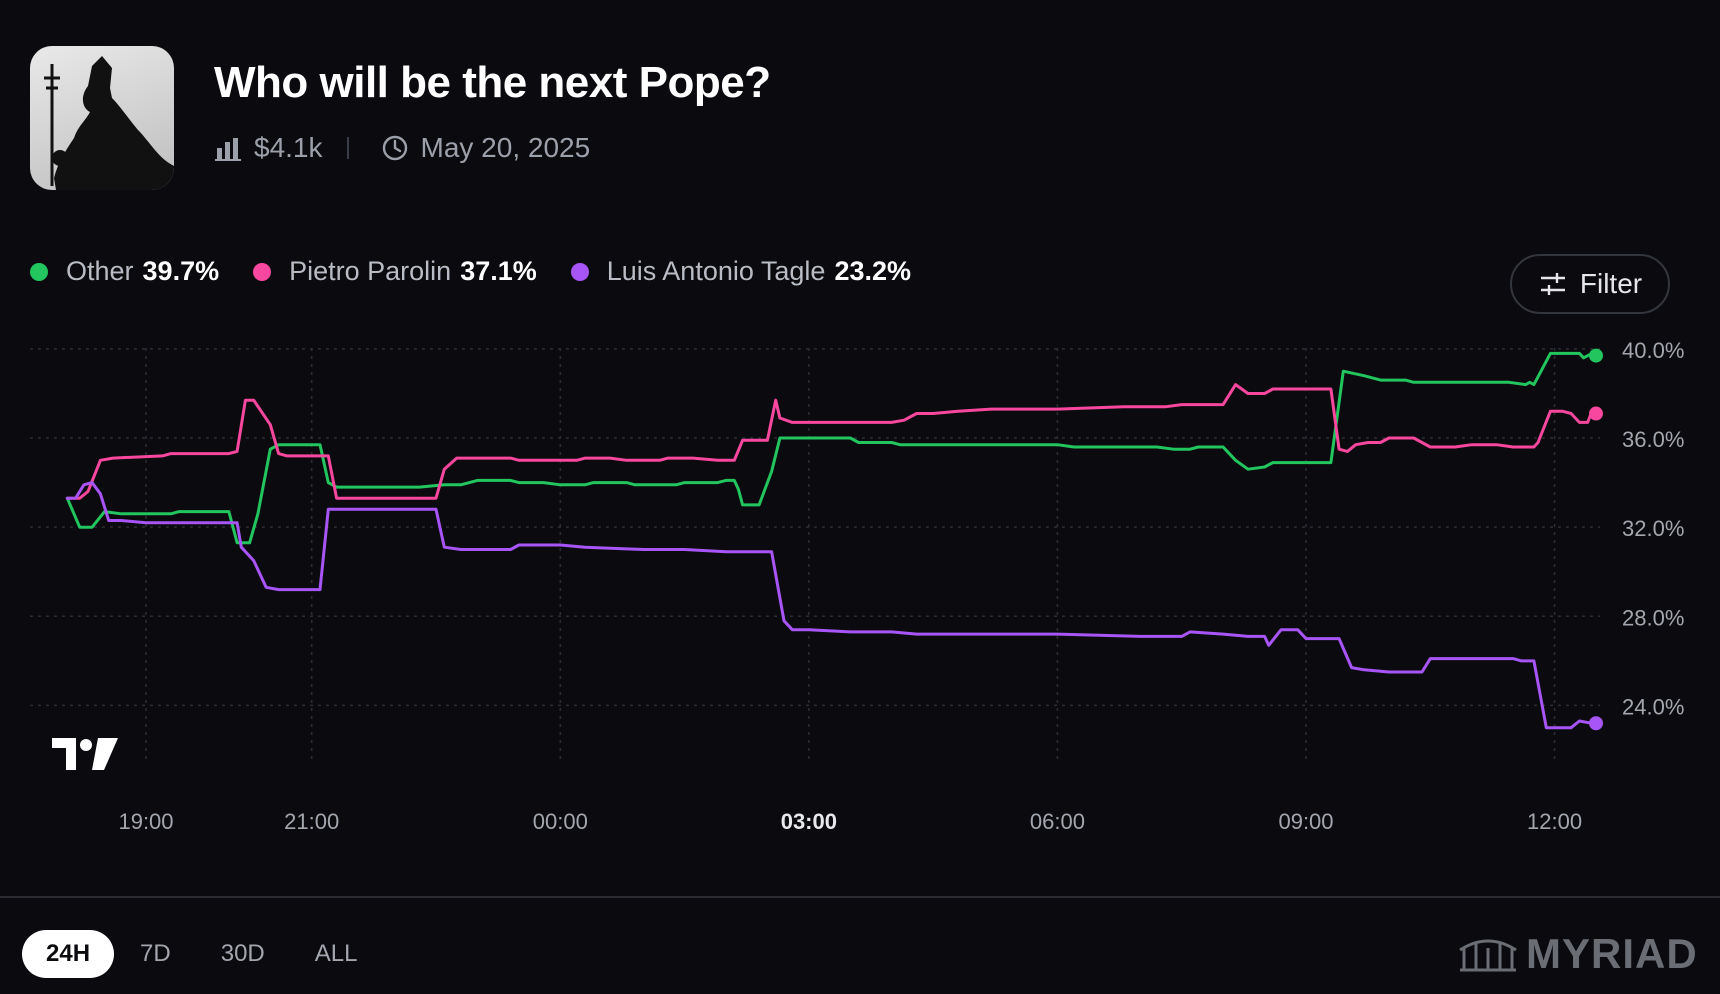 The image size is (1720, 994). What do you see at coordinates (560, 821) in the screenshot?
I see `x-tick-label: 00:00` at bounding box center [560, 821].